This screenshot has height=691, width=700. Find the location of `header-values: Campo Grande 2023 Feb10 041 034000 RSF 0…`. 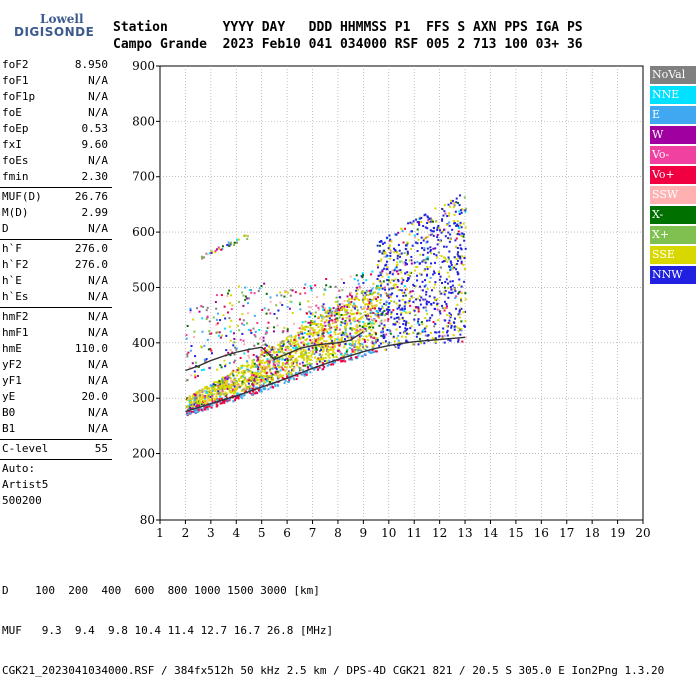

header-values: Campo Grande 2023 Feb10 041 034000 RSF 0… is located at coordinates (348, 44).